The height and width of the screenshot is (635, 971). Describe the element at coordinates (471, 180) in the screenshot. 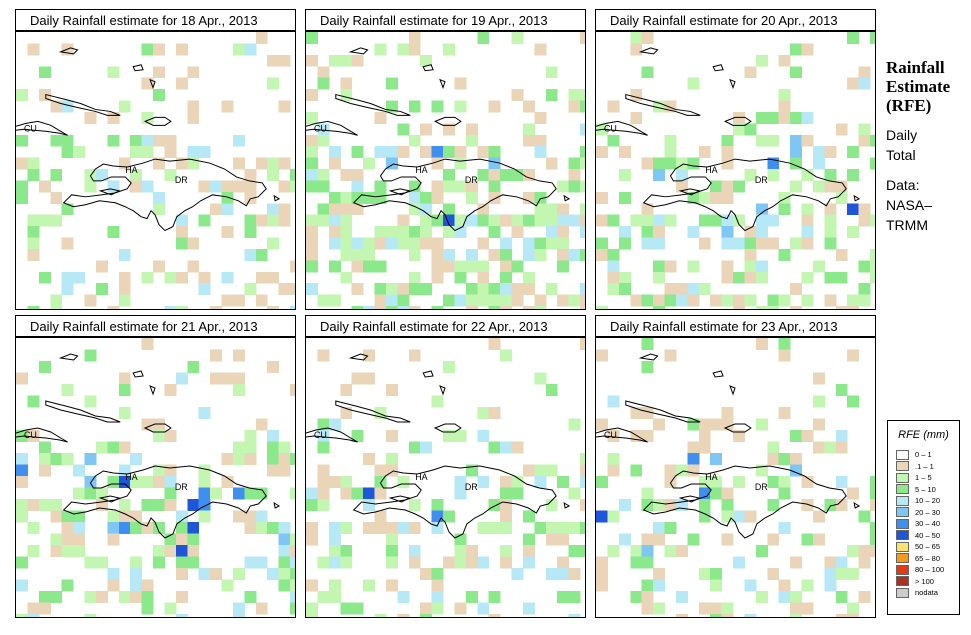

I see `country-label: DR` at that location.